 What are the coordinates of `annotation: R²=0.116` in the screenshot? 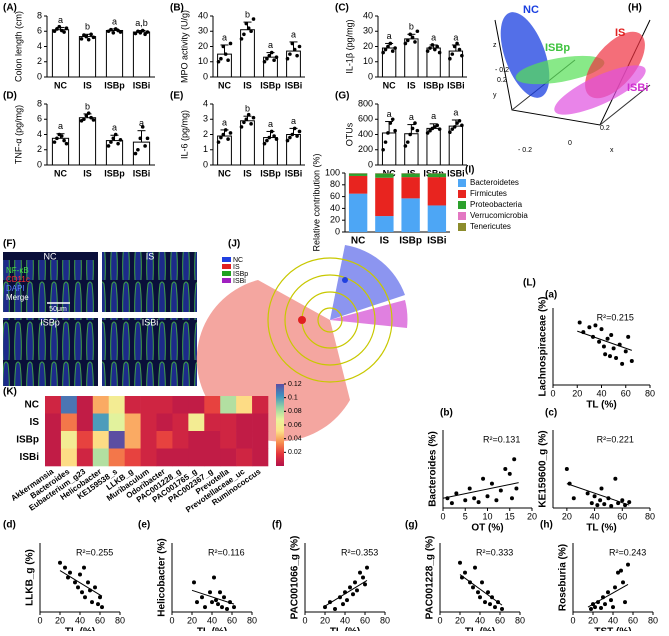 It's located at (226, 552).